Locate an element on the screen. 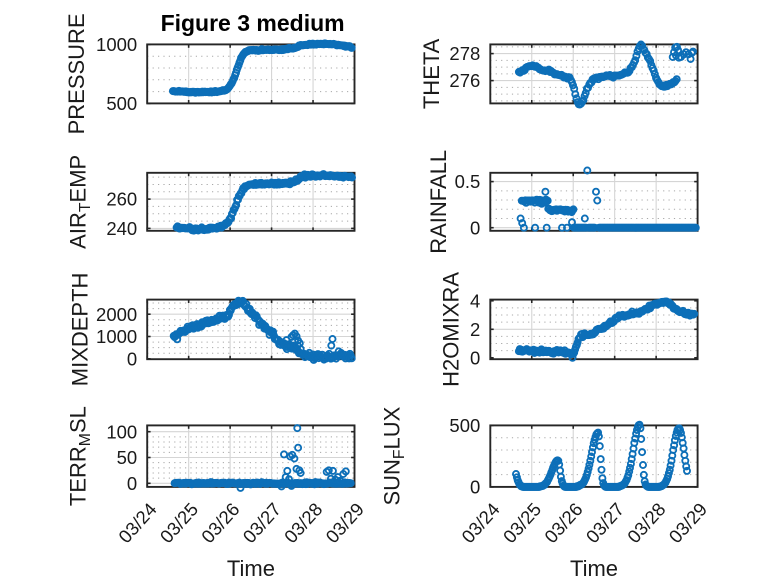  svg-text: PRESSURE is located at coordinates (76, 73).